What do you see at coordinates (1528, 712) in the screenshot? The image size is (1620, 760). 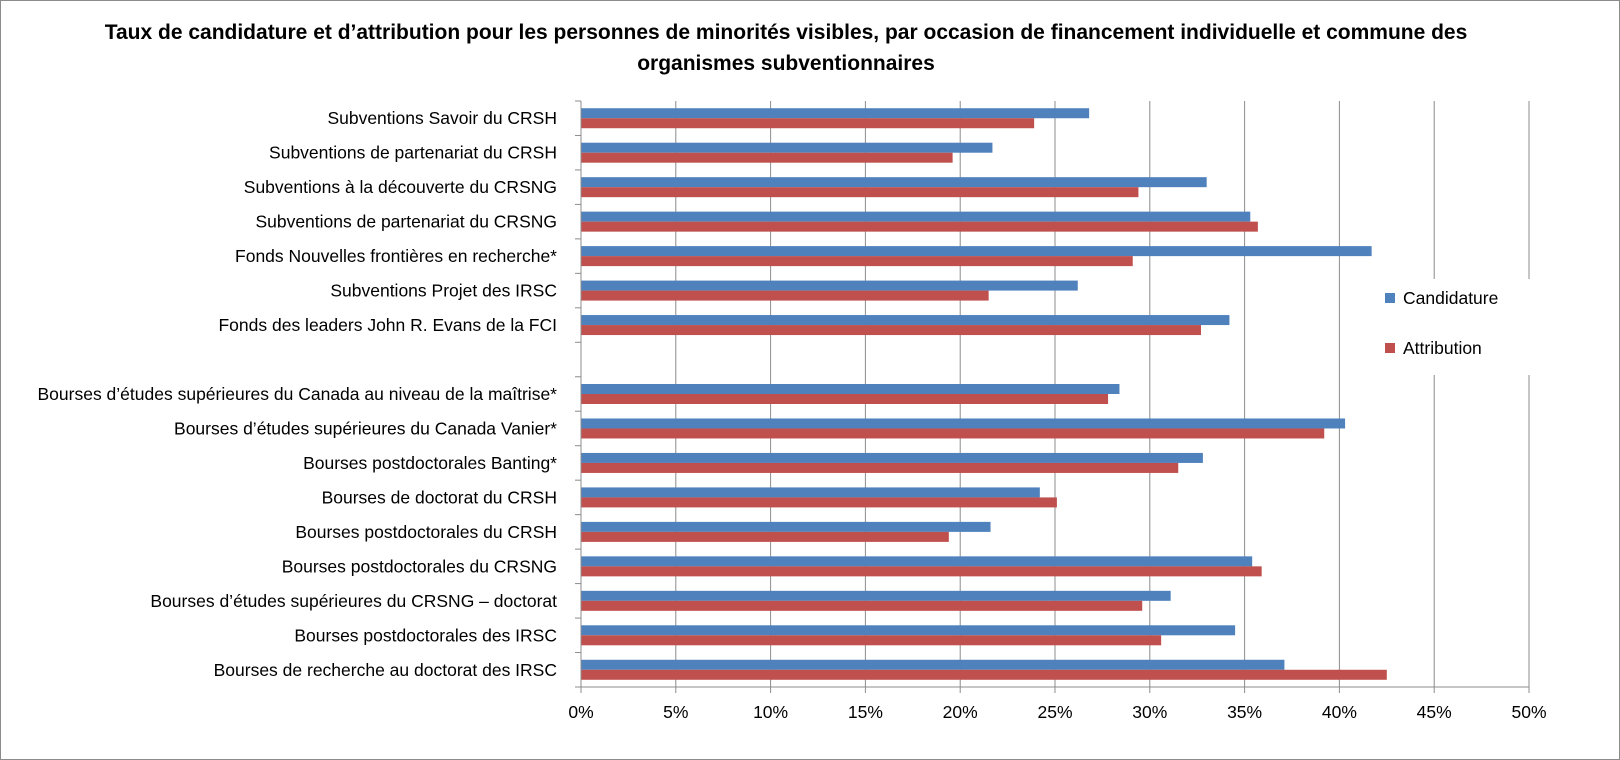 I see `x-tick-label: 50%` at bounding box center [1528, 712].